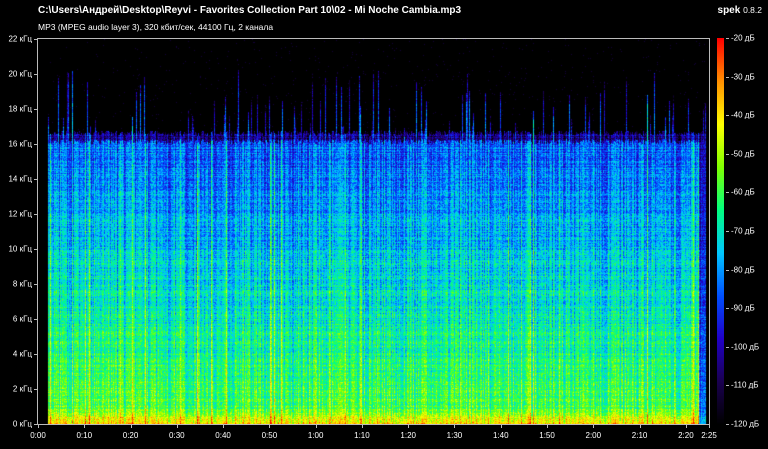 This screenshot has height=449, width=768. I want to click on y-tick-label: 10 кГц, so click(20, 249).